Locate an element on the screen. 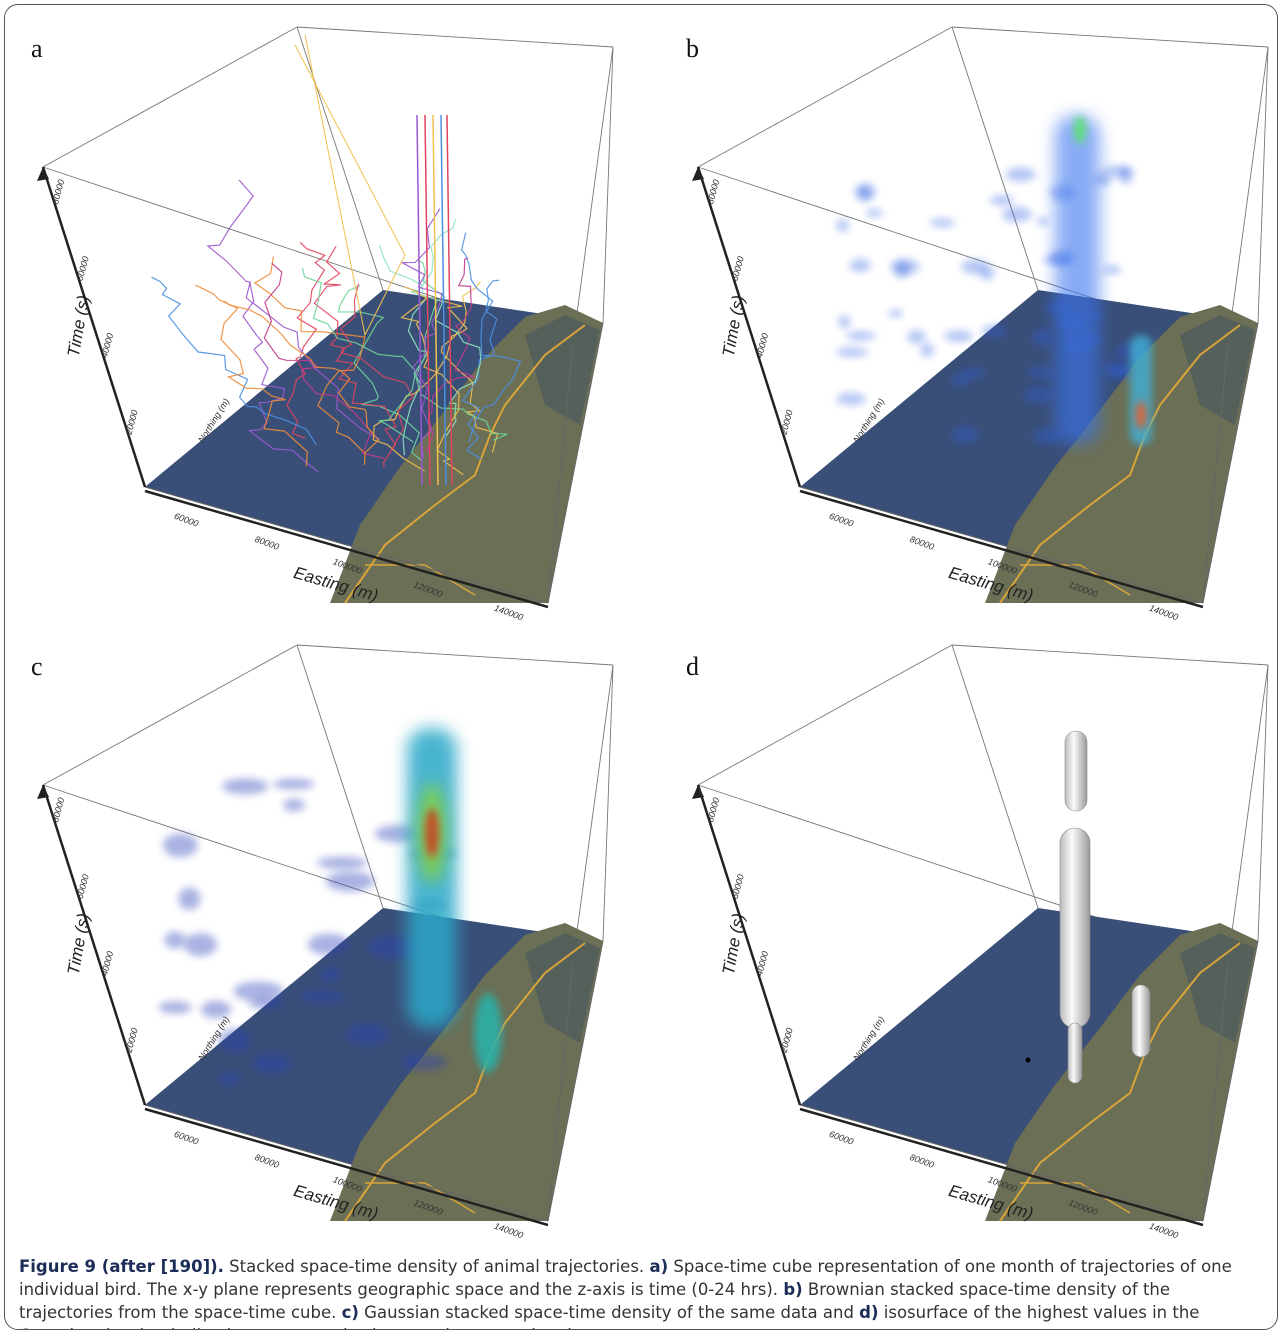 This screenshot has height=1335, width=1284. caption-run: Figure 9 (after [190]). is located at coordinates (121, 1266).